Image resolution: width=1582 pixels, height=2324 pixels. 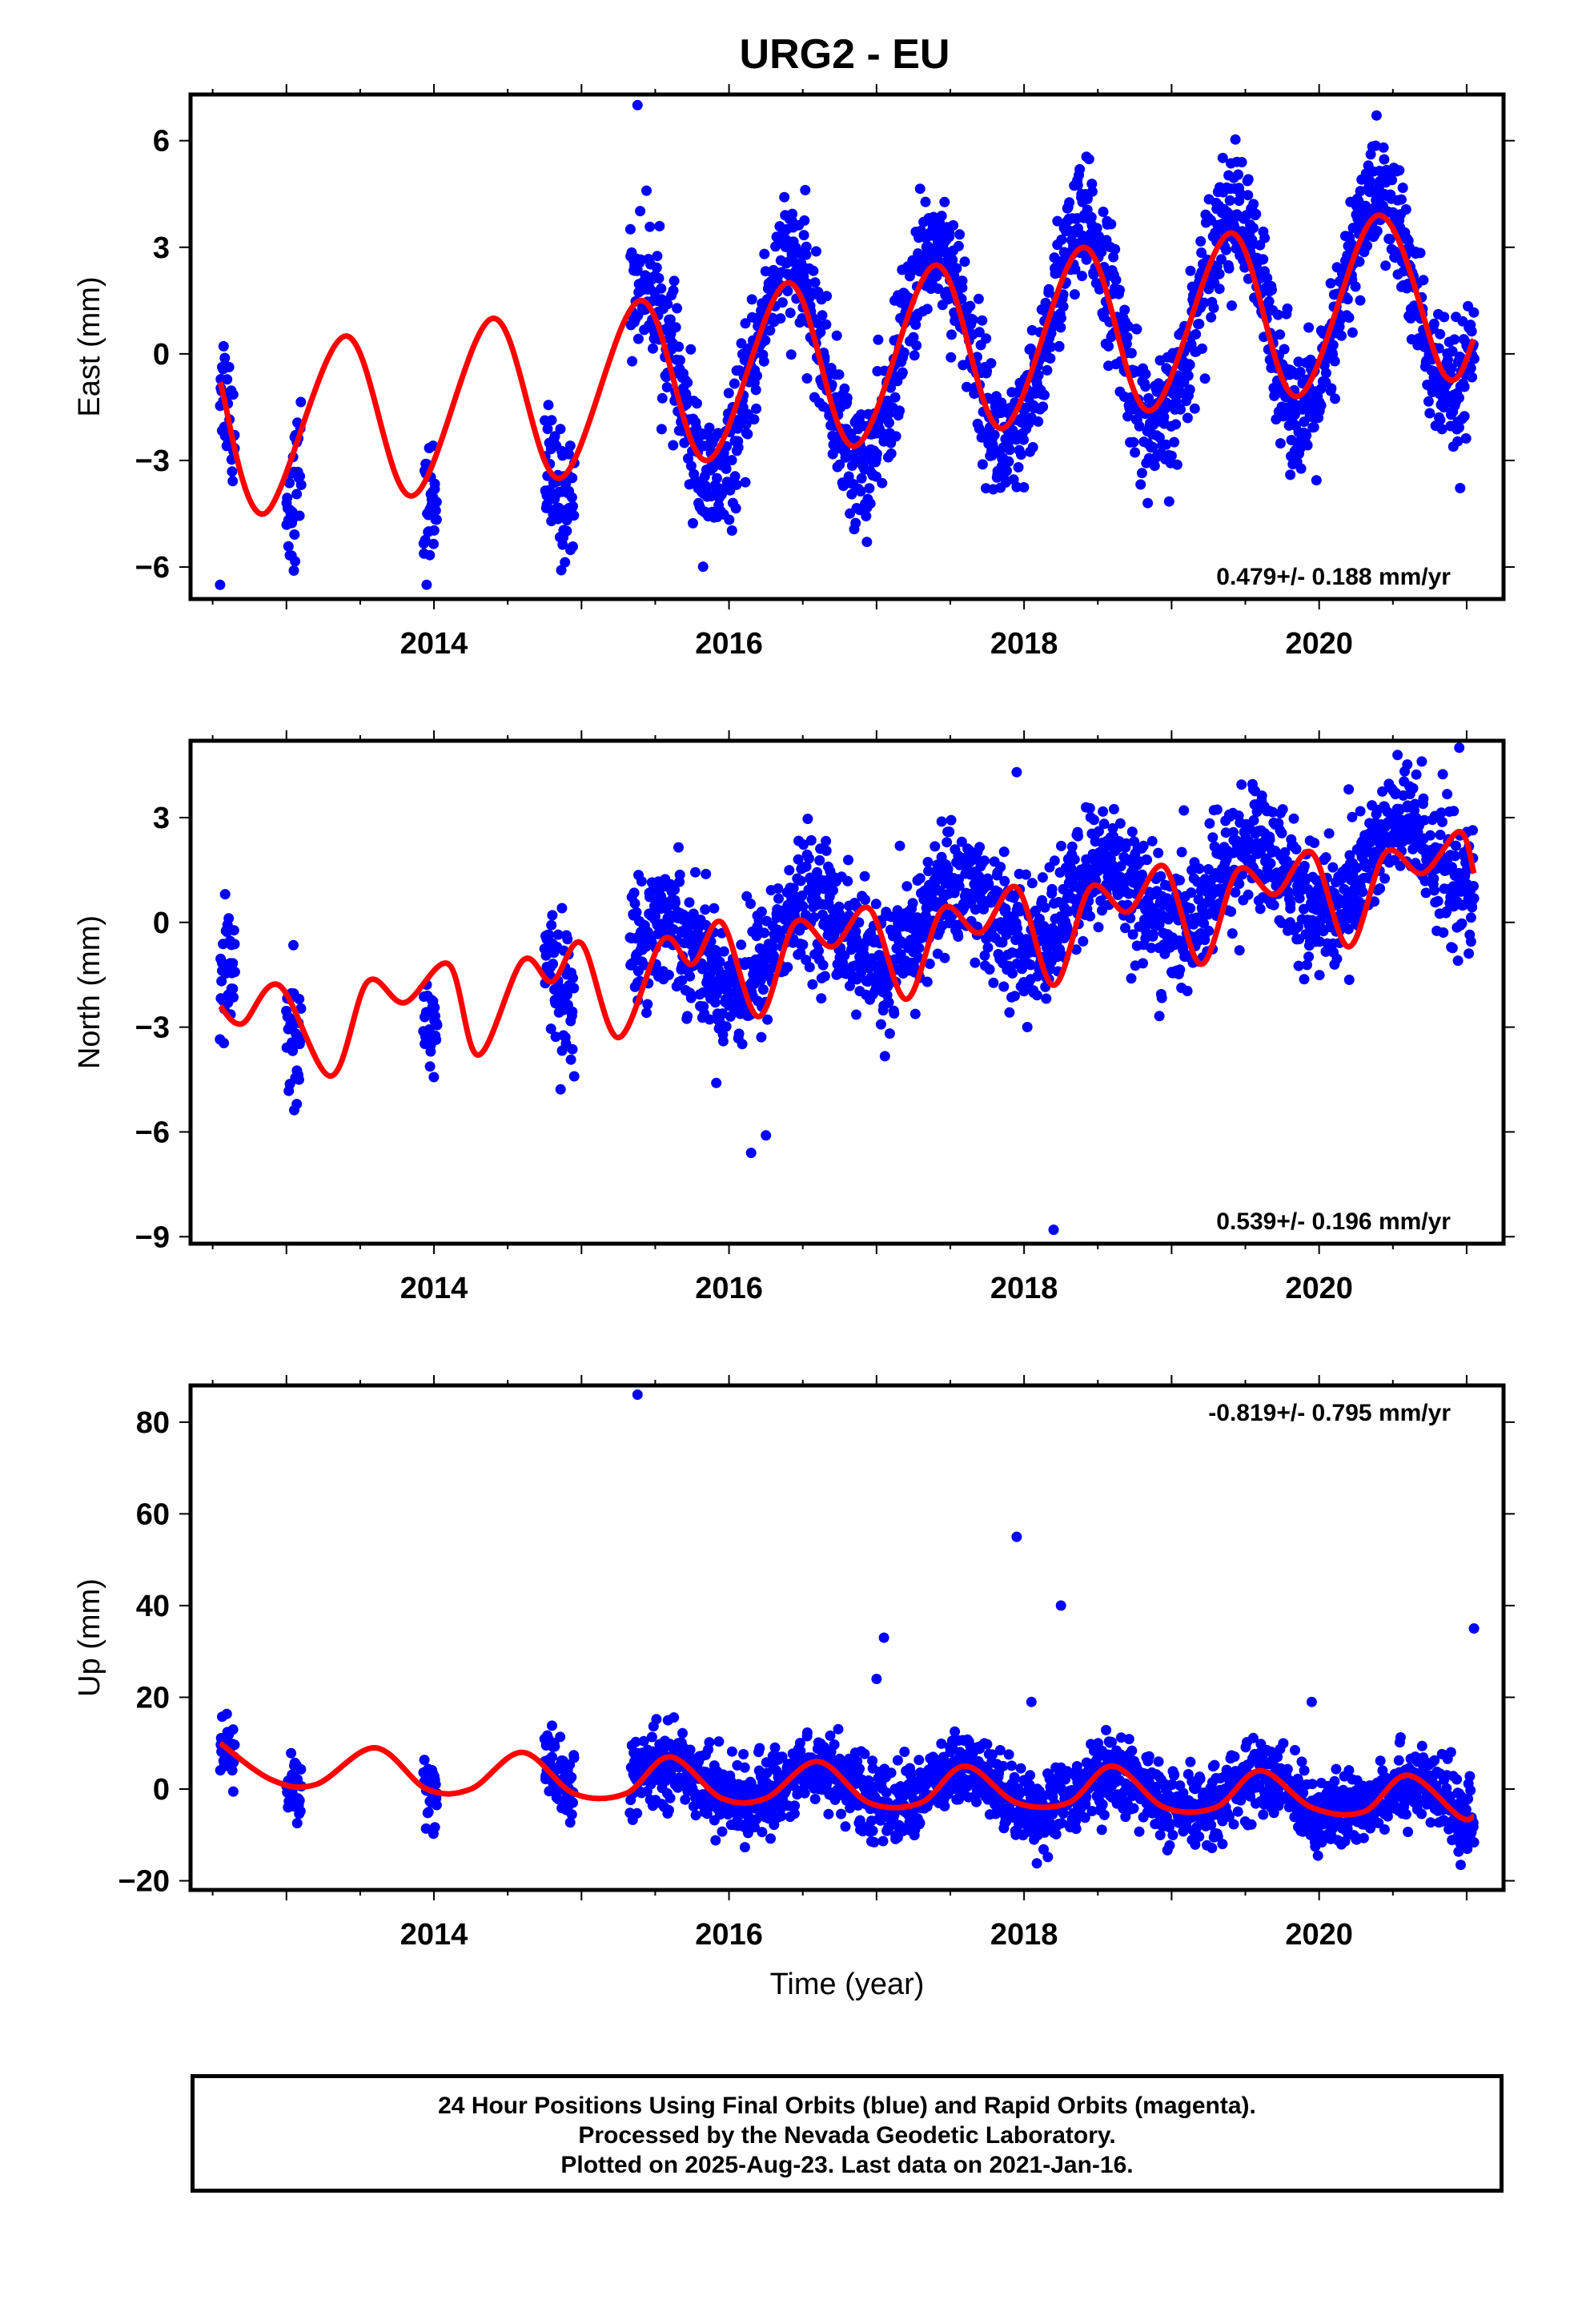 What do you see at coordinates (152, 461) in the screenshot?
I see `y-tick-label: −3` at bounding box center [152, 461].